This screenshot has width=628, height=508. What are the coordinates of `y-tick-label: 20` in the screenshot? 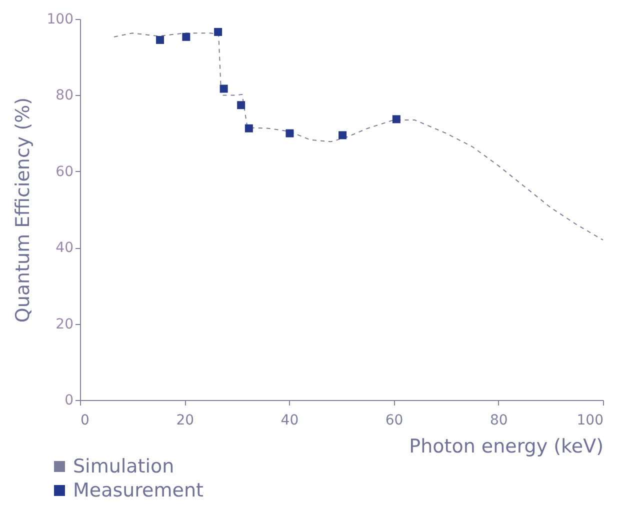 It's located at (65, 324).